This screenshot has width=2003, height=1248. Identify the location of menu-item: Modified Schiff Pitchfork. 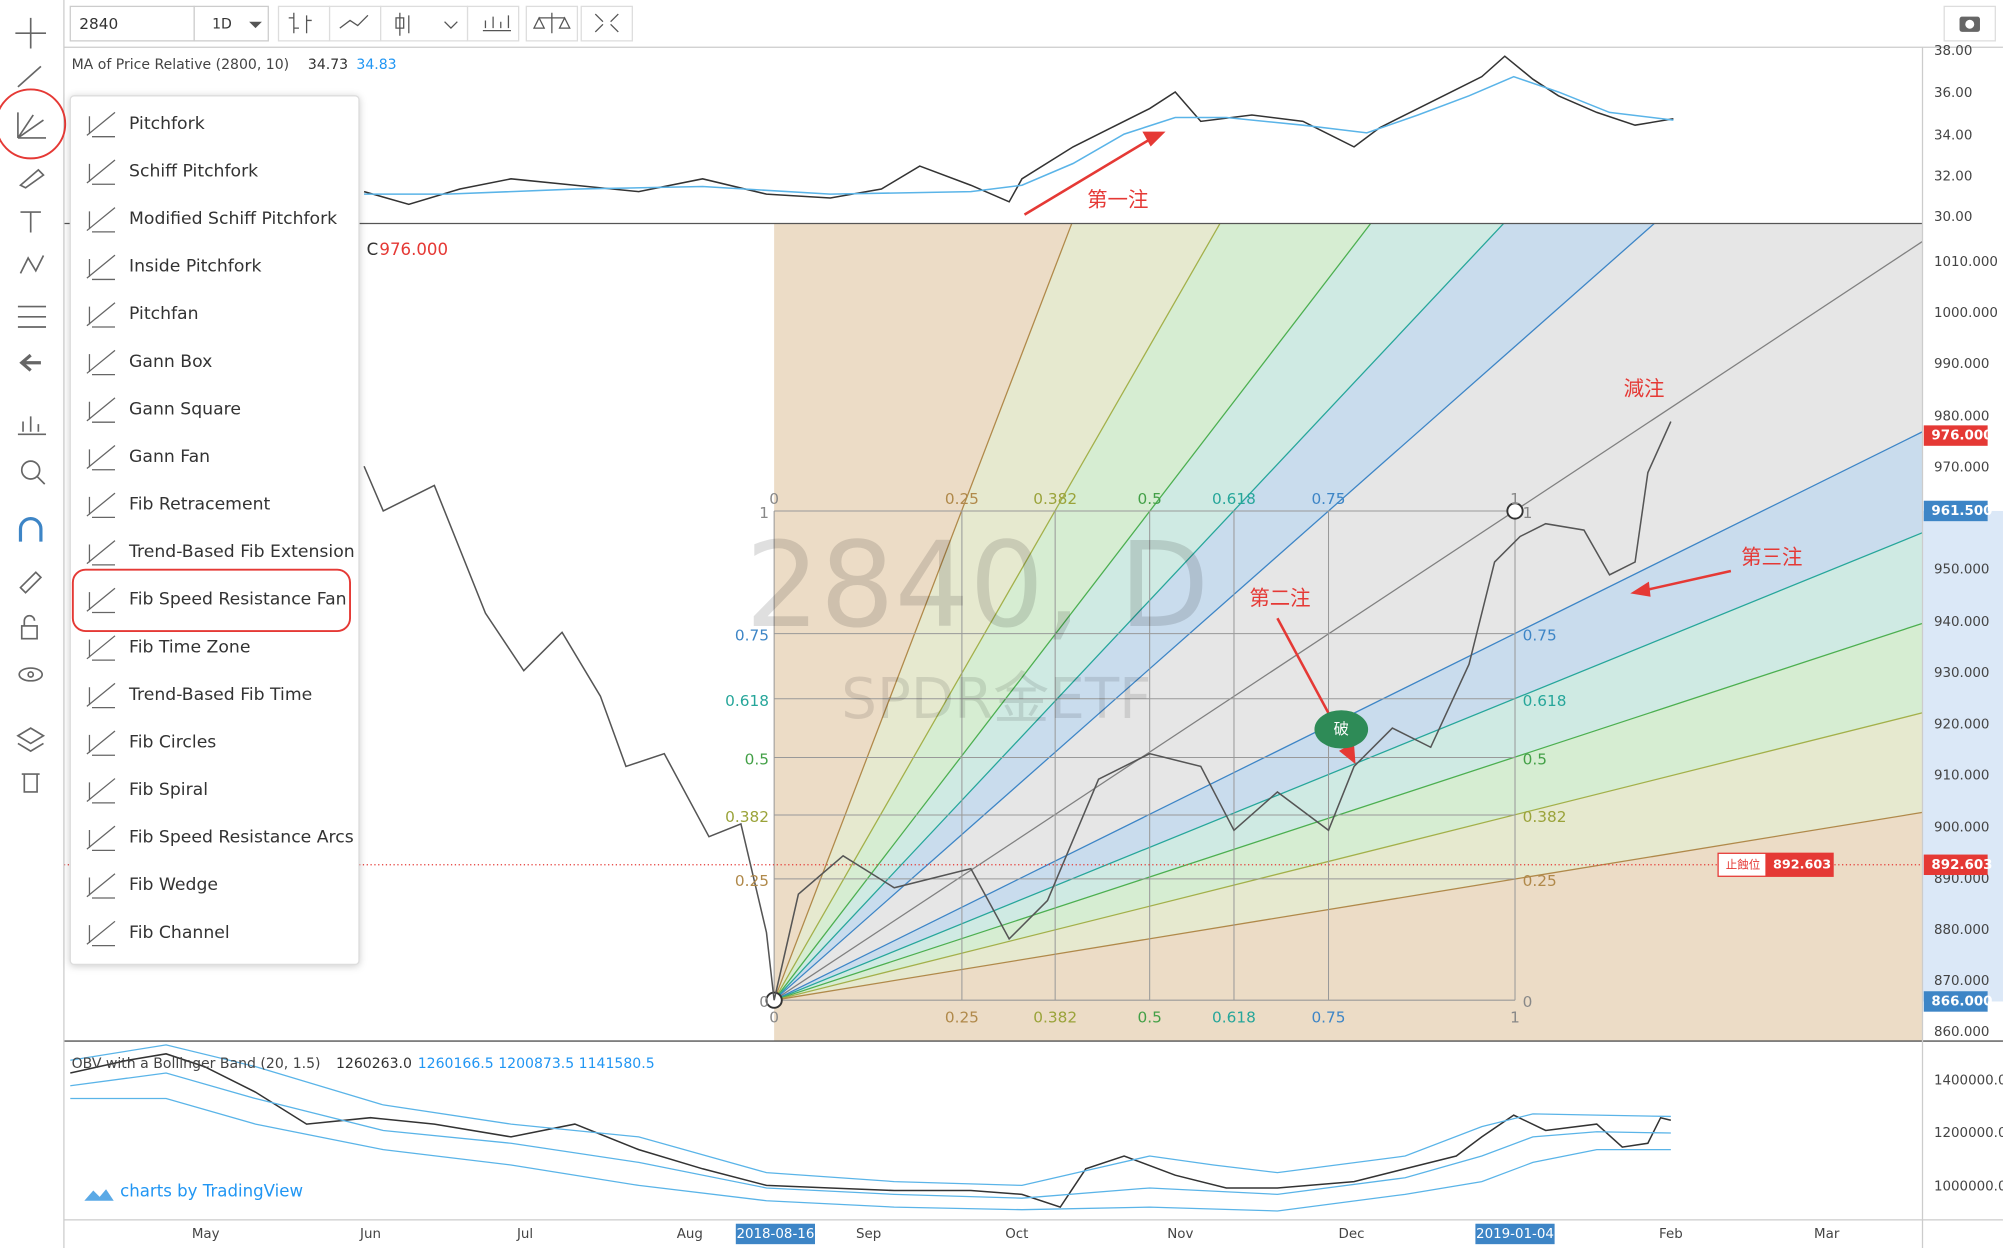
(211, 220).